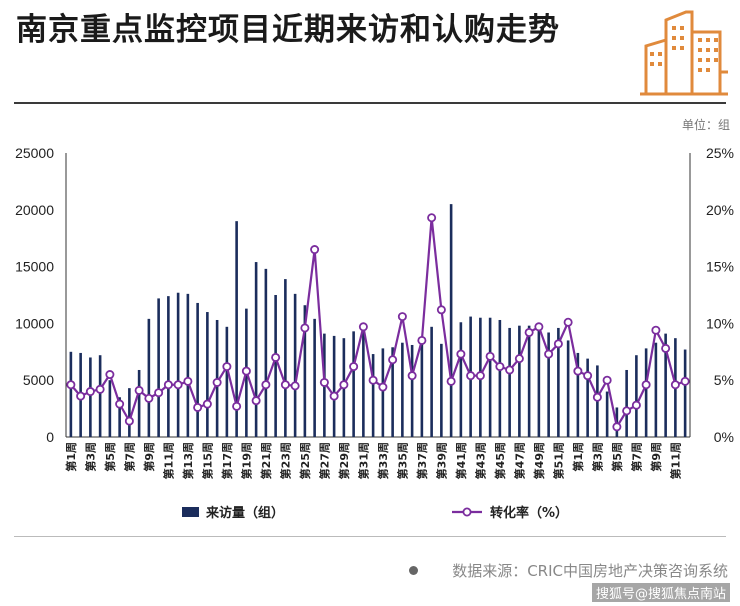 This screenshot has width=740, height=606. What do you see at coordinates (38, 380) in the screenshot?
I see `y-left-tick-label: 5000` at bounding box center [38, 380].